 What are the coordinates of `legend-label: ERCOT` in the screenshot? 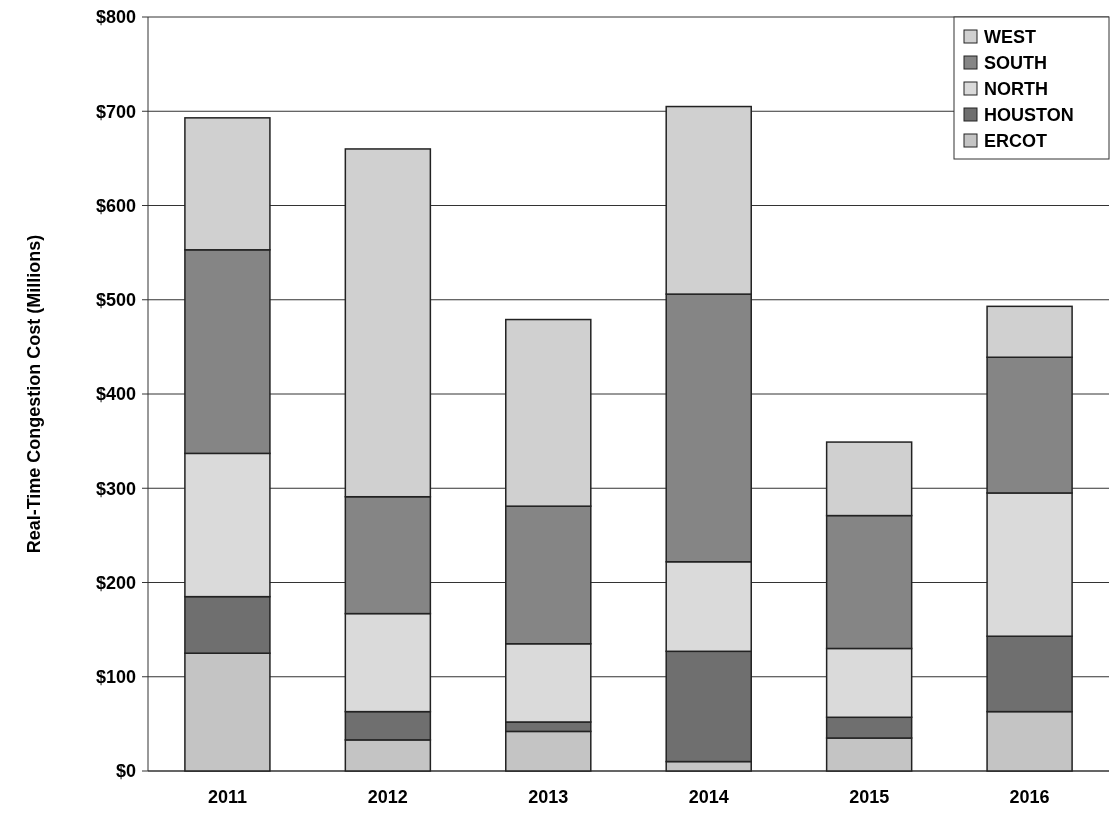 It's located at (1015, 141).